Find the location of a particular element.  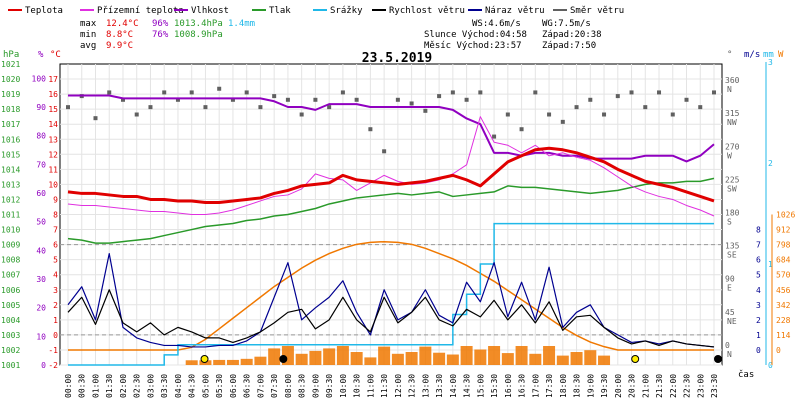

x-tick-44: 22:00 is located at coordinates (673, 386).